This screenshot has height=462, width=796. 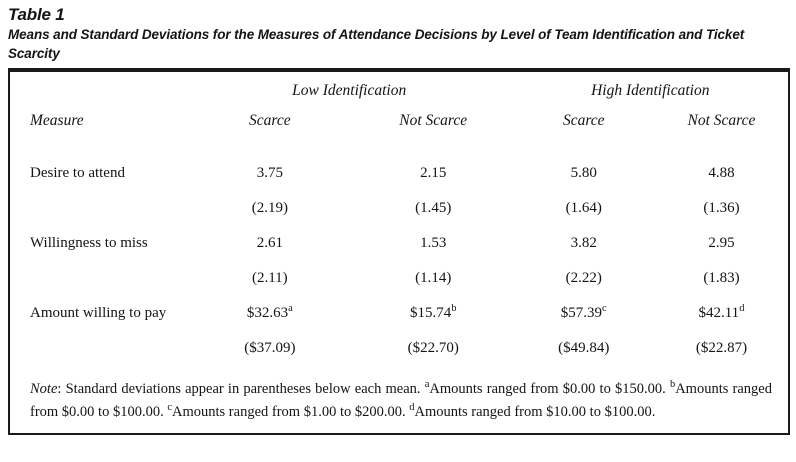 What do you see at coordinates (170, 407) in the screenshot?
I see `note-superscript-c: c` at bounding box center [170, 407].